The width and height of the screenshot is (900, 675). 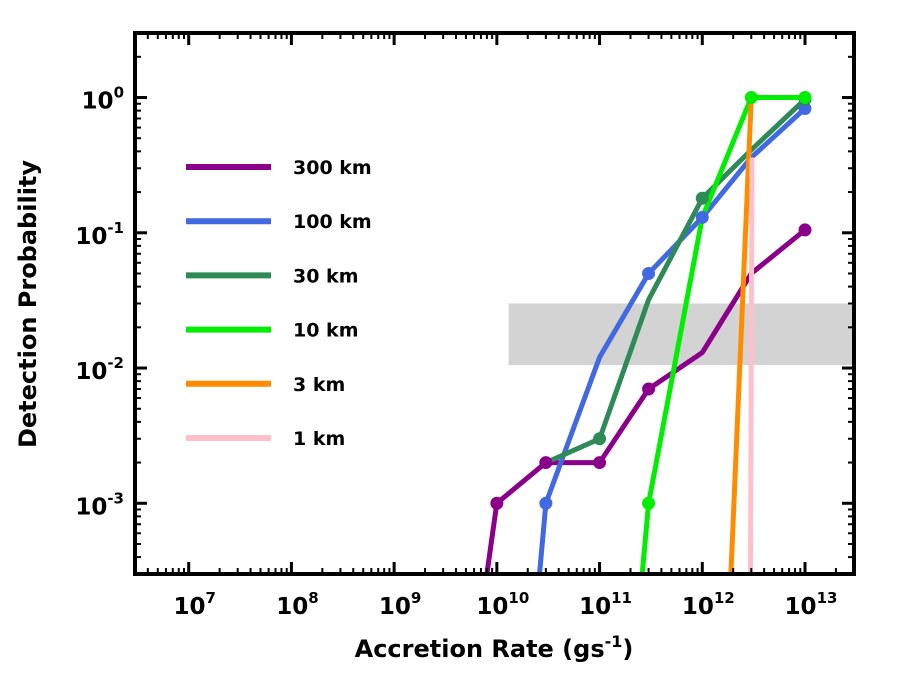 What do you see at coordinates (28, 304) in the screenshot?
I see `y-axis-title: Detection Probability` at bounding box center [28, 304].